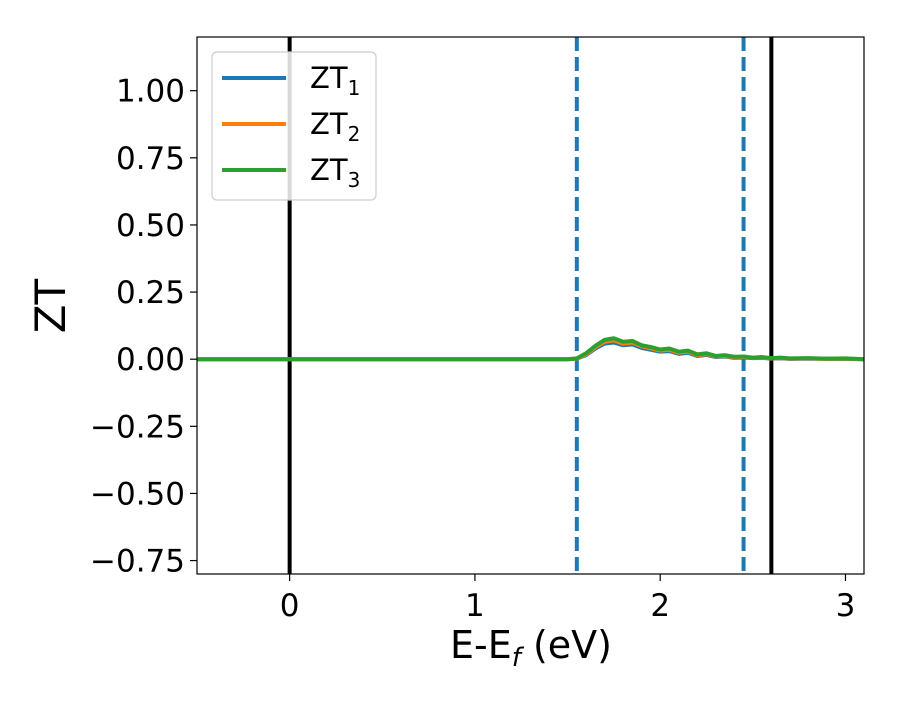 This screenshot has width=900, height=704. Describe the element at coordinates (475, 606) in the screenshot. I see `x-tick-label: 1` at that location.